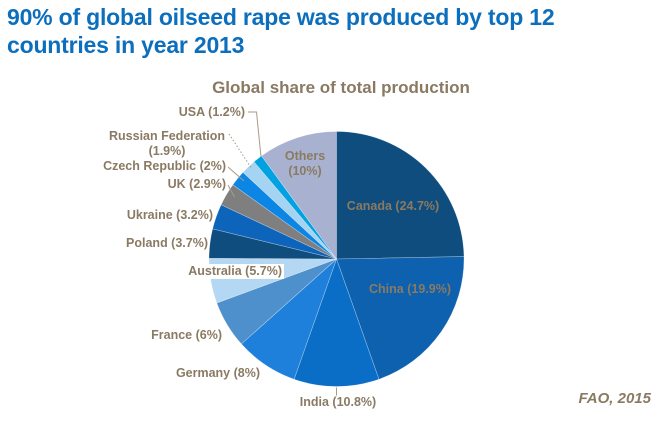  I want to click on pie-slice-germany, so click(289, 319).